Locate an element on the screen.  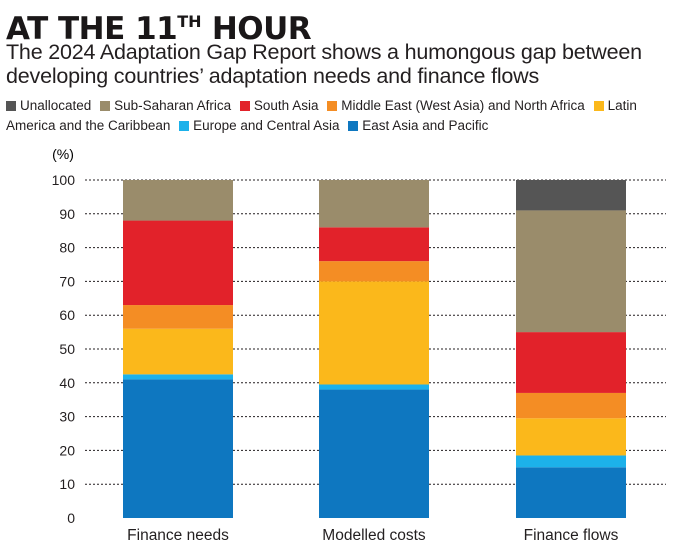
legend-item-unallocated: Unallocated is located at coordinates (48, 105).